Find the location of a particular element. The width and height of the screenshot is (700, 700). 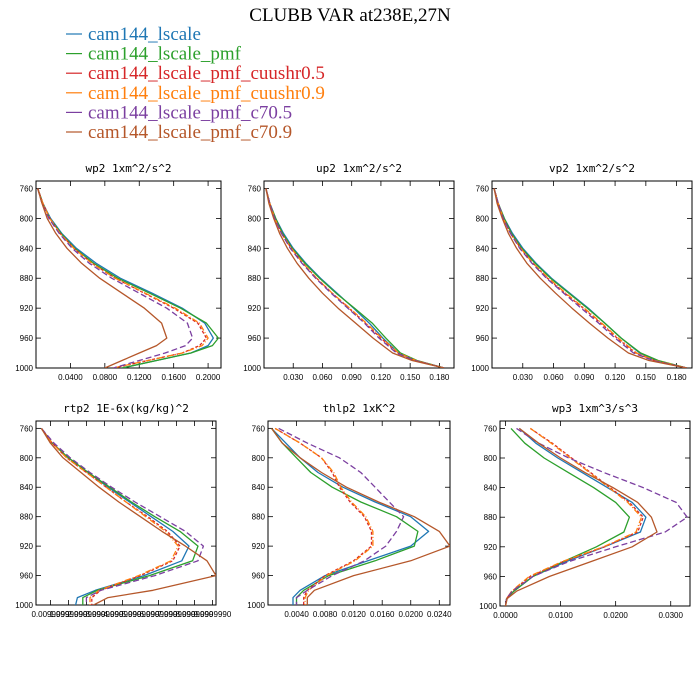

x-tick-label: 1.0999990 is located at coordinates (68, 614).